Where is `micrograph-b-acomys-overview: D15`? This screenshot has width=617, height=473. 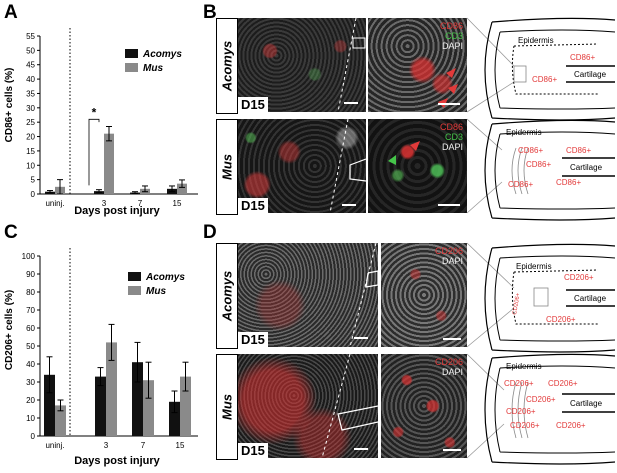 micrograph-b-acomys-overview: D15 is located at coordinates (302, 65).